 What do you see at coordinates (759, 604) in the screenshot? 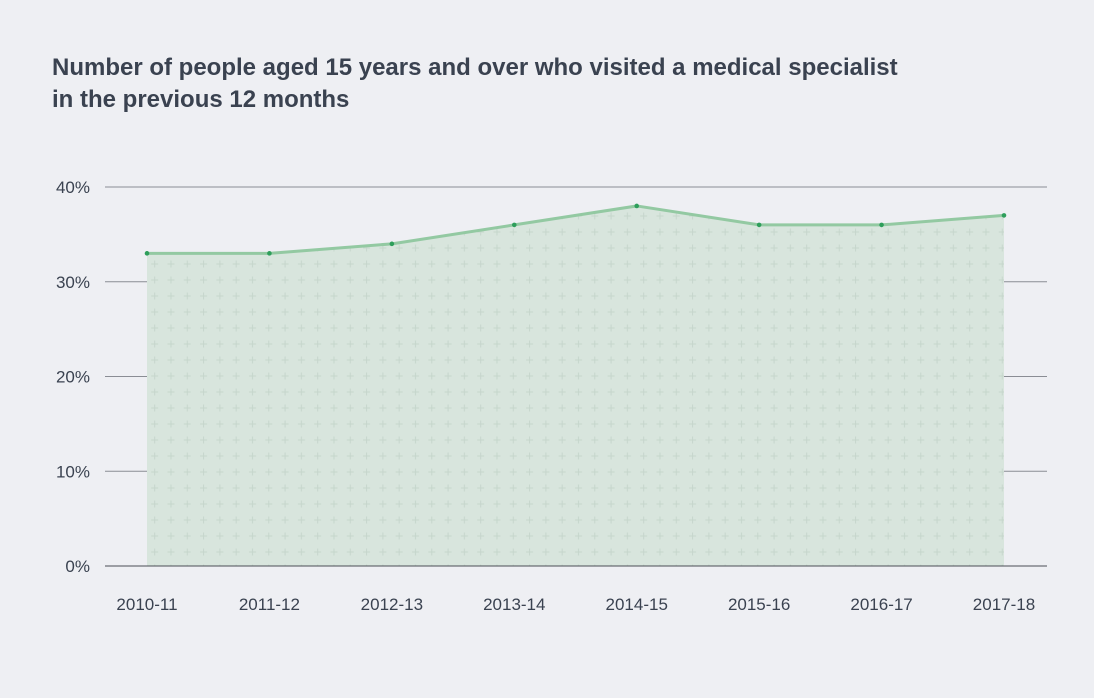
I see `x-tick-label: 2015-16` at bounding box center [759, 604].